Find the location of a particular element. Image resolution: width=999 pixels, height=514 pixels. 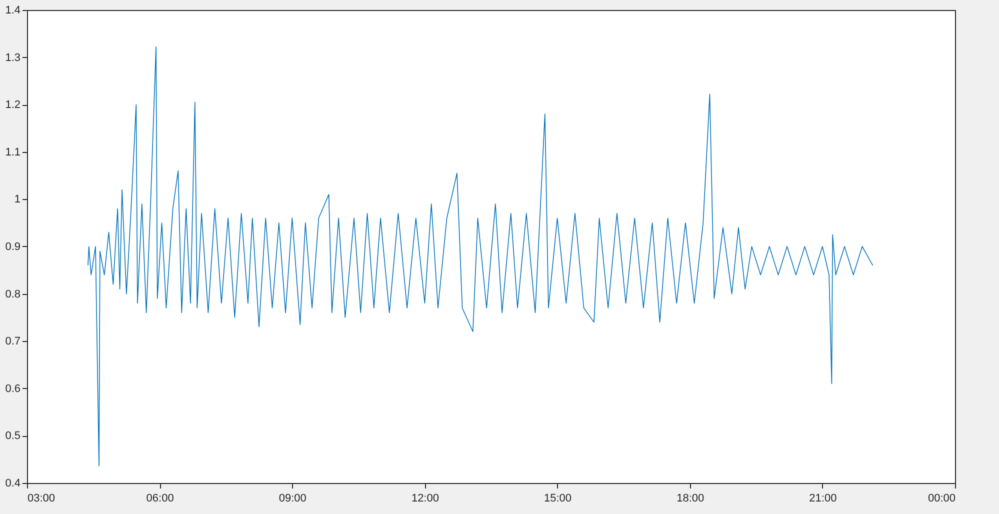

y-tick-label: 1.3 is located at coordinates (12, 58).